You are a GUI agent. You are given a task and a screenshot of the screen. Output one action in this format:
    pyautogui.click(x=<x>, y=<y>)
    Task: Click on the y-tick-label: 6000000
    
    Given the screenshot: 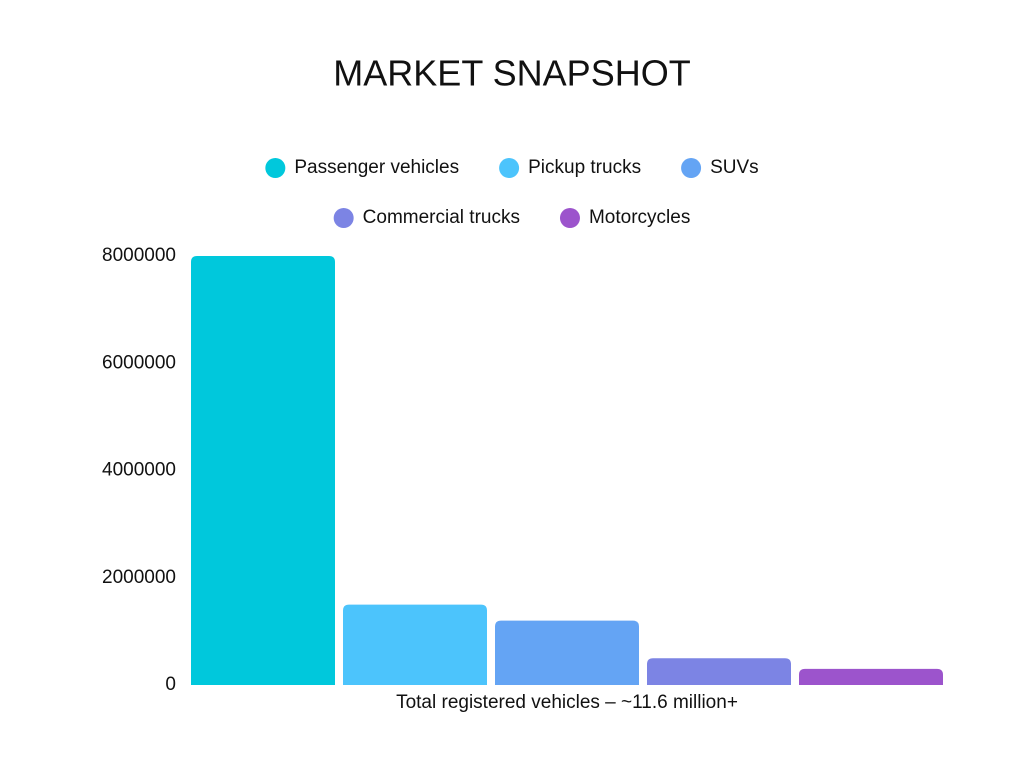 What is the action you would take?
    pyautogui.click(x=139, y=362)
    